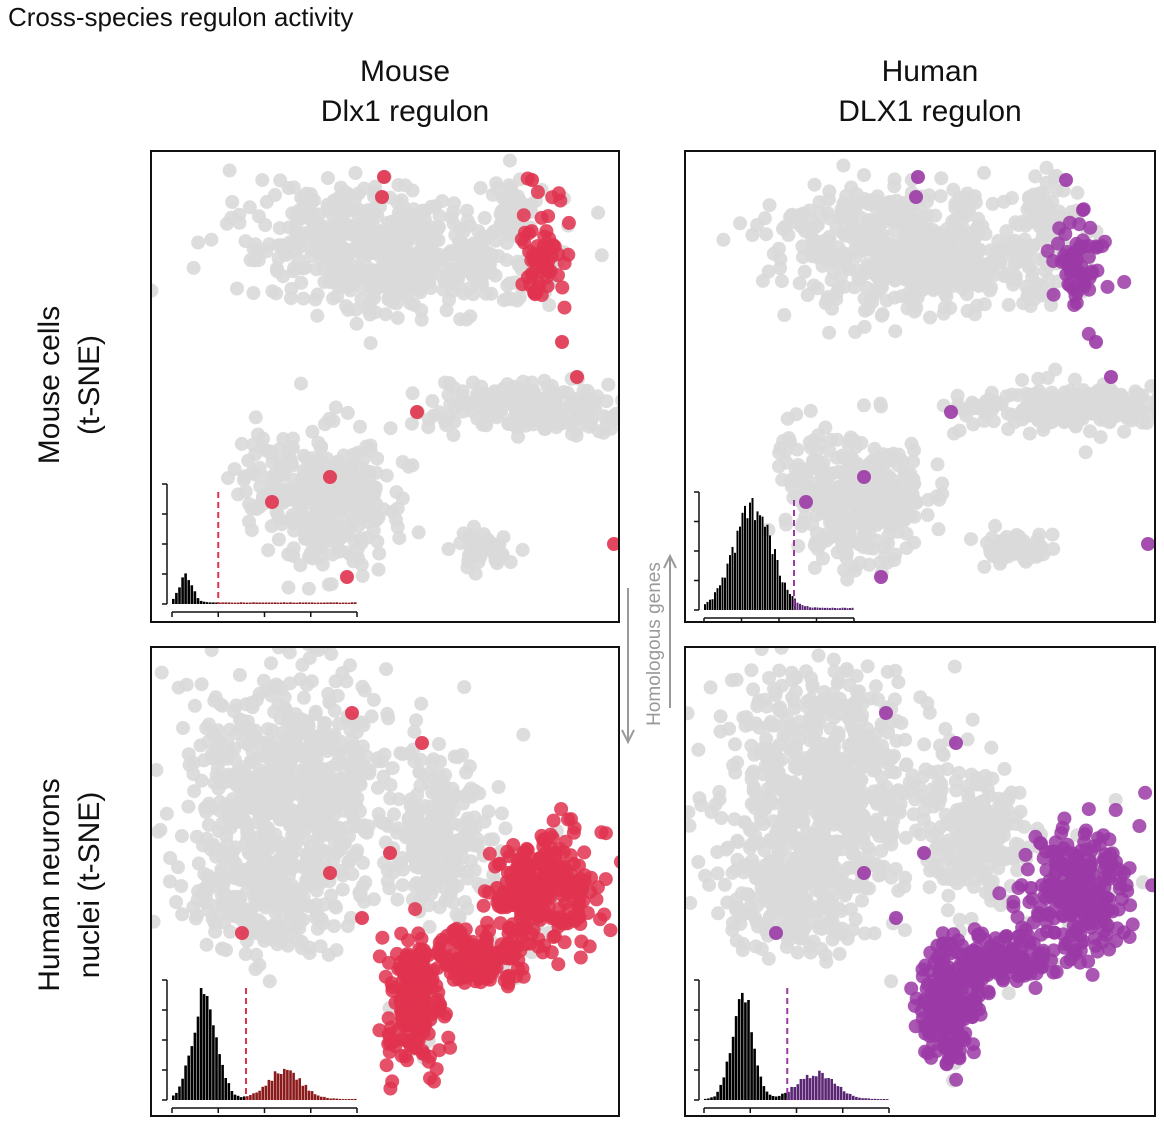  I want to click on row-label-mouse-cells: Mouse cells (t-SNE), so click(70, 385).